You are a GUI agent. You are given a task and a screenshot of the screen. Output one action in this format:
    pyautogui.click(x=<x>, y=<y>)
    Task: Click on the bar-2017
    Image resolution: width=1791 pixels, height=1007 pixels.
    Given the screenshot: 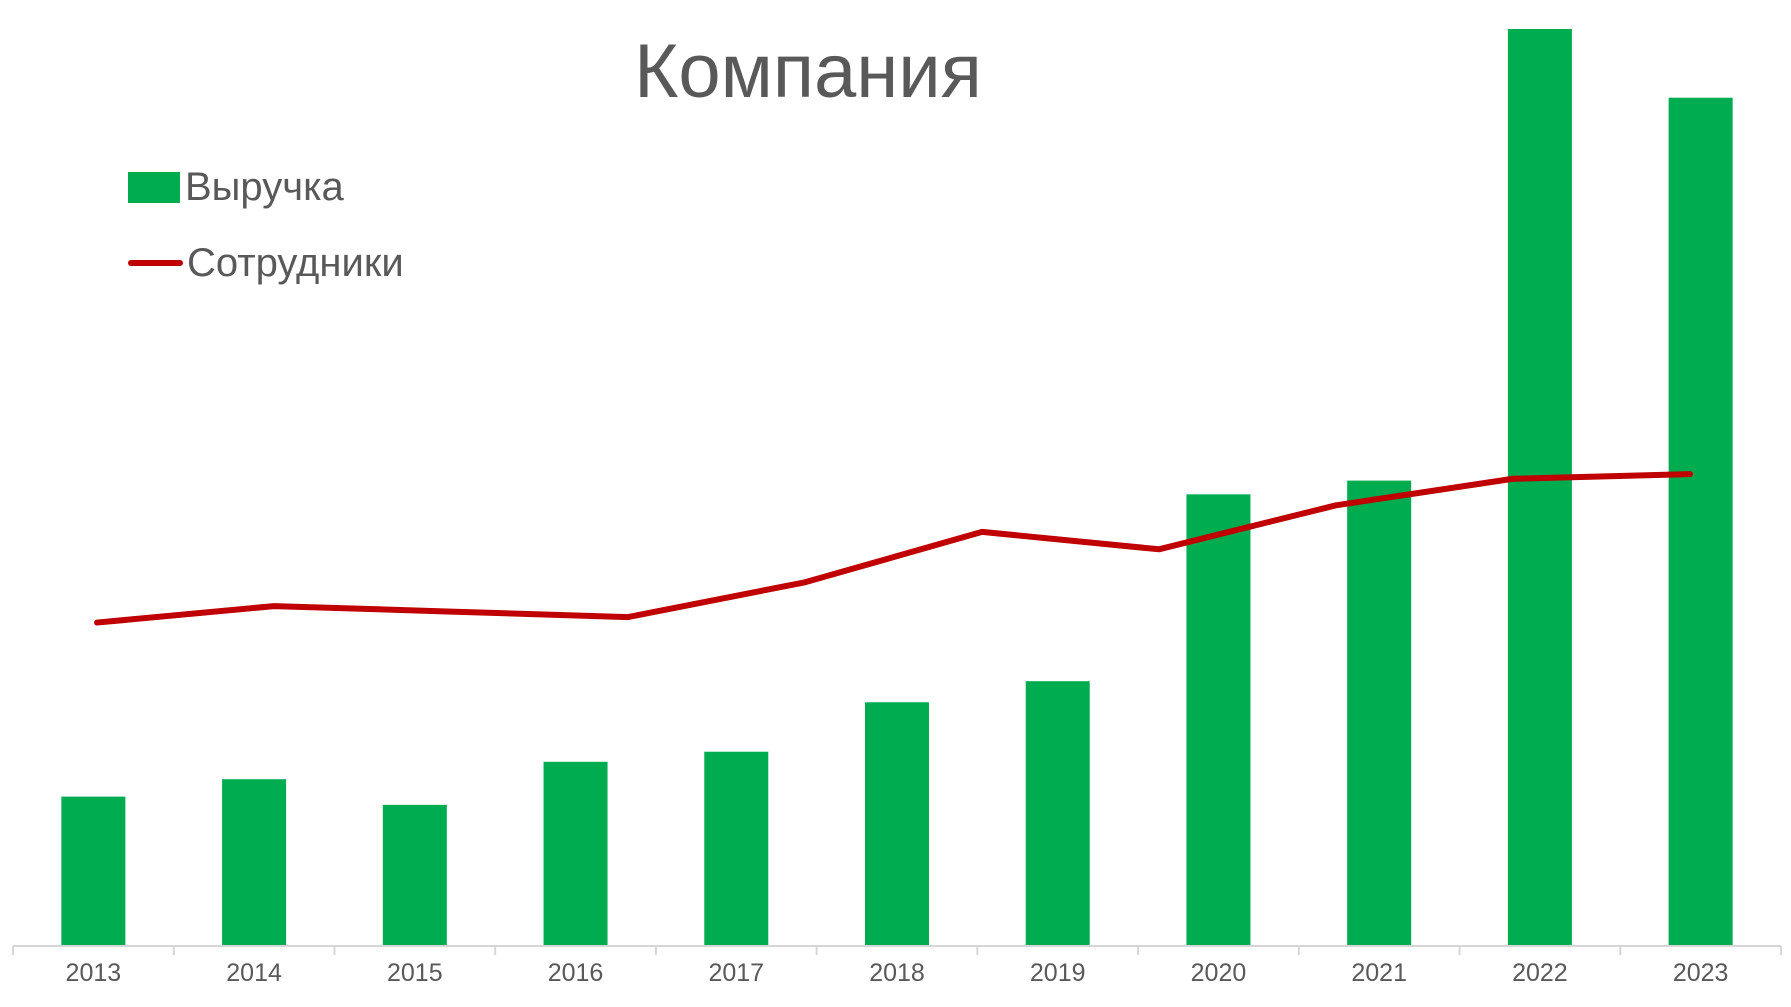 What is the action you would take?
    pyautogui.click(x=736, y=848)
    